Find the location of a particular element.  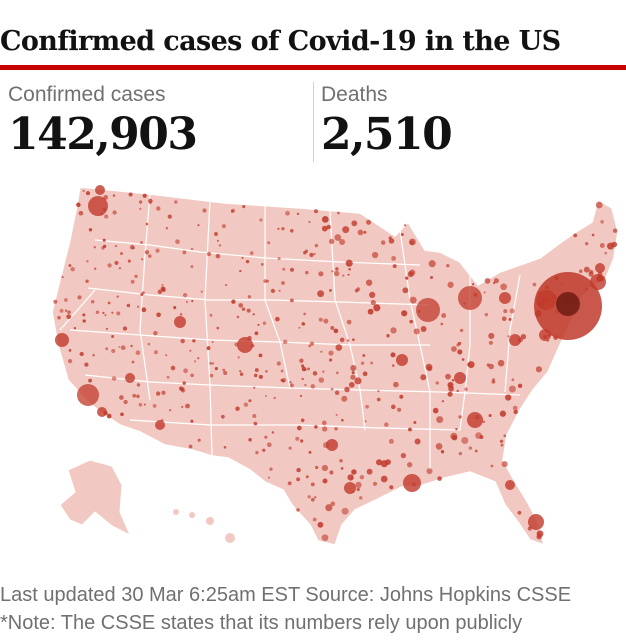

bubble-salt-lake is located at coordinates (180, 322).